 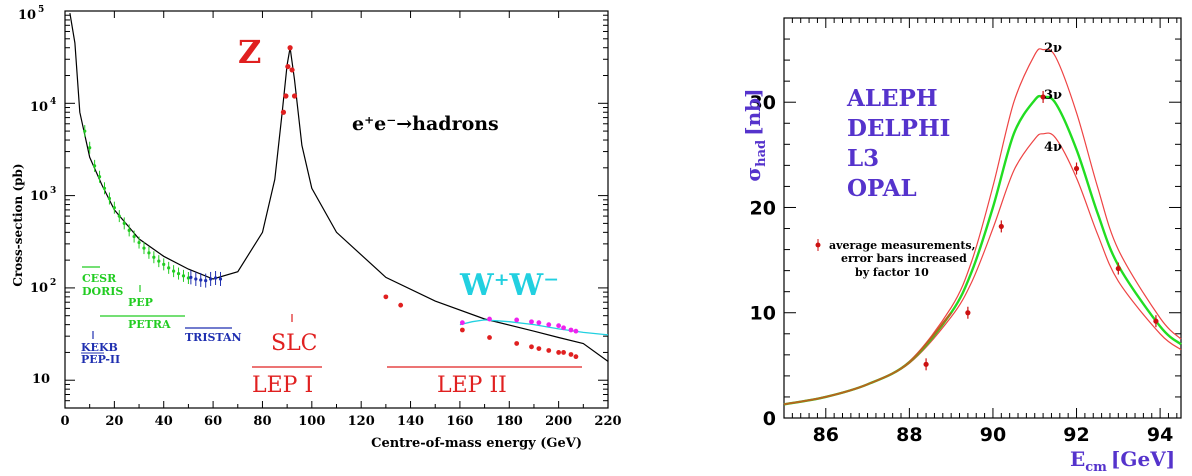 I want to click on curve-label-4nu: 4ν, so click(x=1053, y=147).